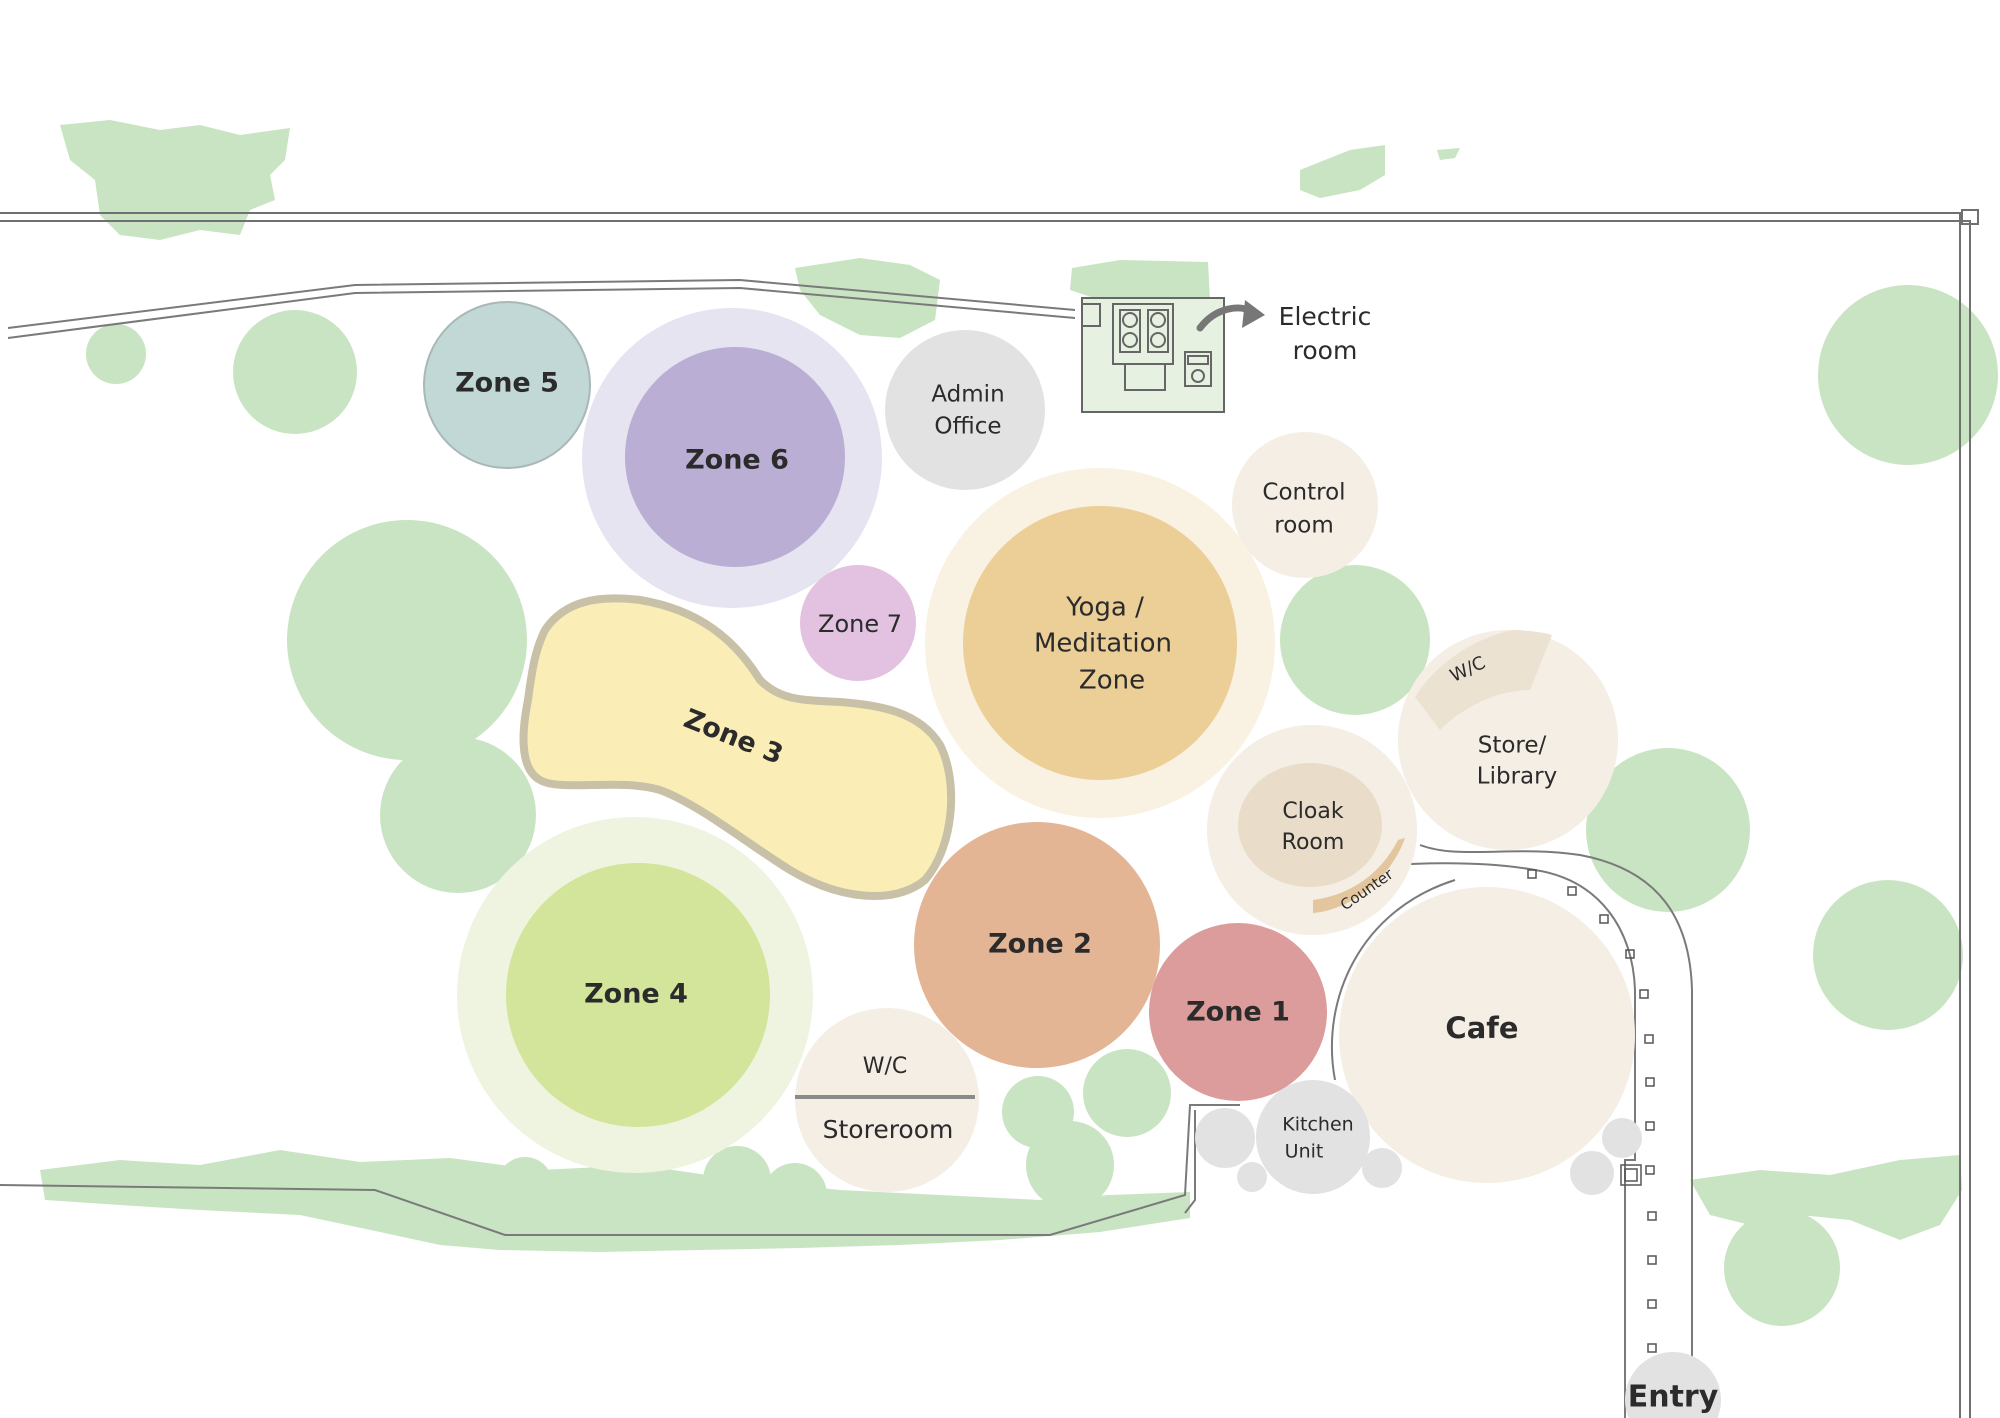  I want to click on bush-top-center, so click(1342, 171).